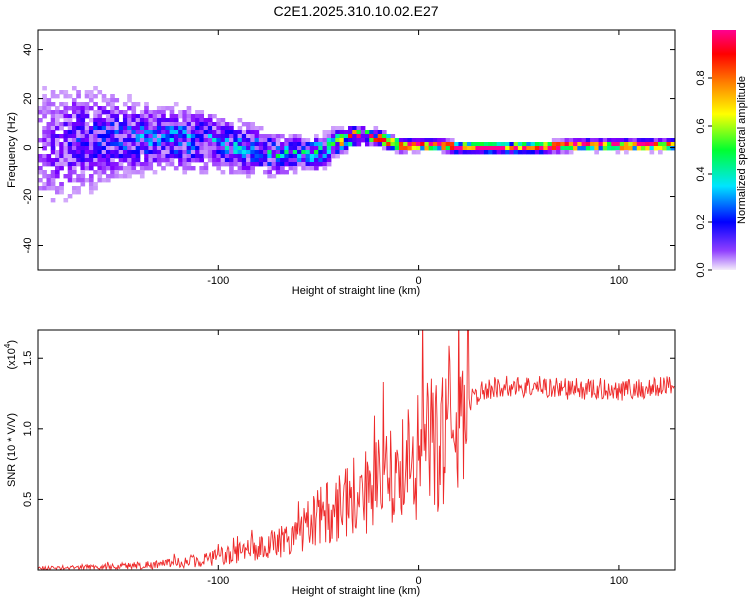 The width and height of the screenshot is (750, 600). What do you see at coordinates (28, 358) in the screenshot?
I see `snr-ytick-label: 1.5` at bounding box center [28, 358].